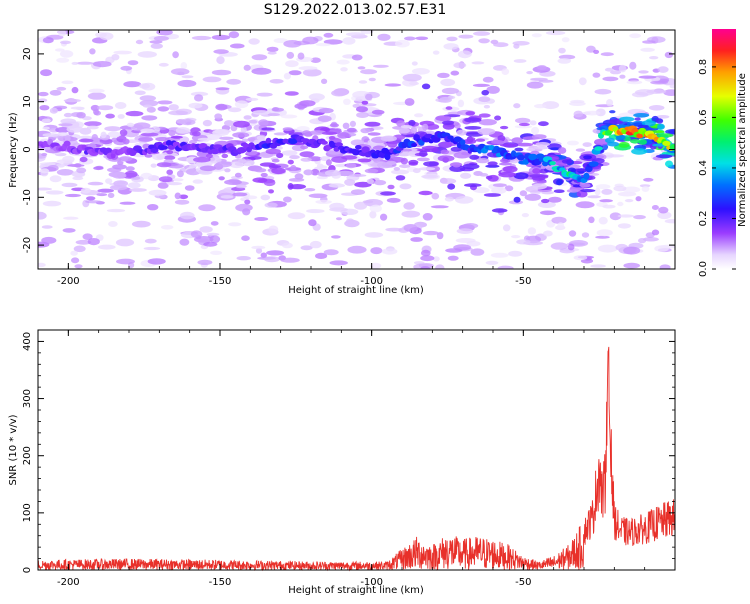  I want to click on colorbar-ticks: 0.0 0.2 0.4 0.6 0.8, so click(717, 168).